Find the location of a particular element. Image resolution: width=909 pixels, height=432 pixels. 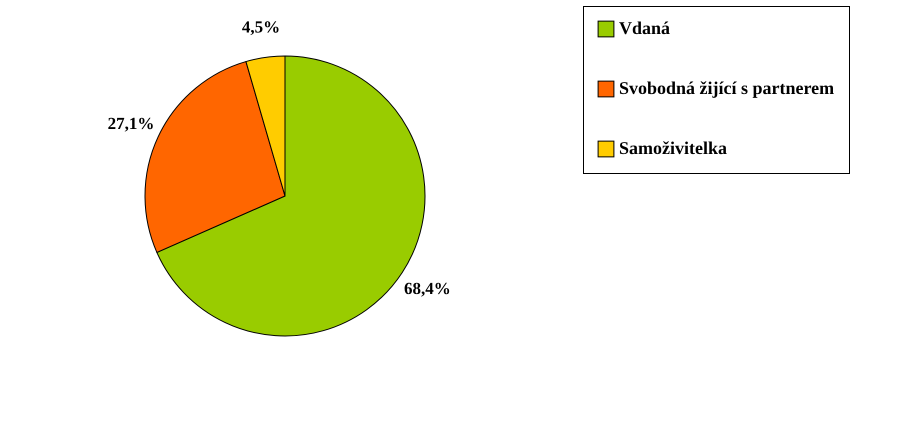

data-label: 27,1% is located at coordinates (131, 124).